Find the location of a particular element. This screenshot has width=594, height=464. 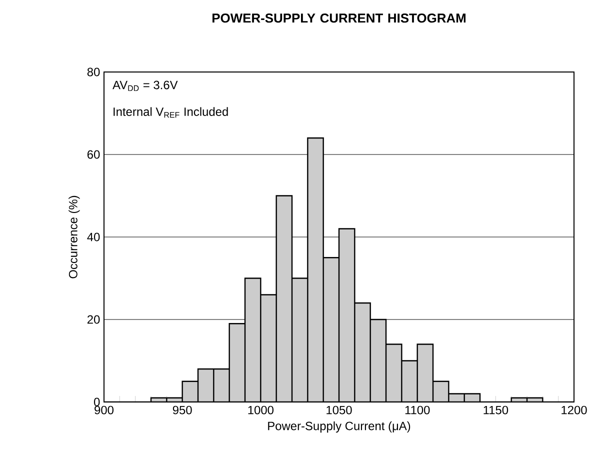

x-tick-label: 1000 is located at coordinates (261, 410).